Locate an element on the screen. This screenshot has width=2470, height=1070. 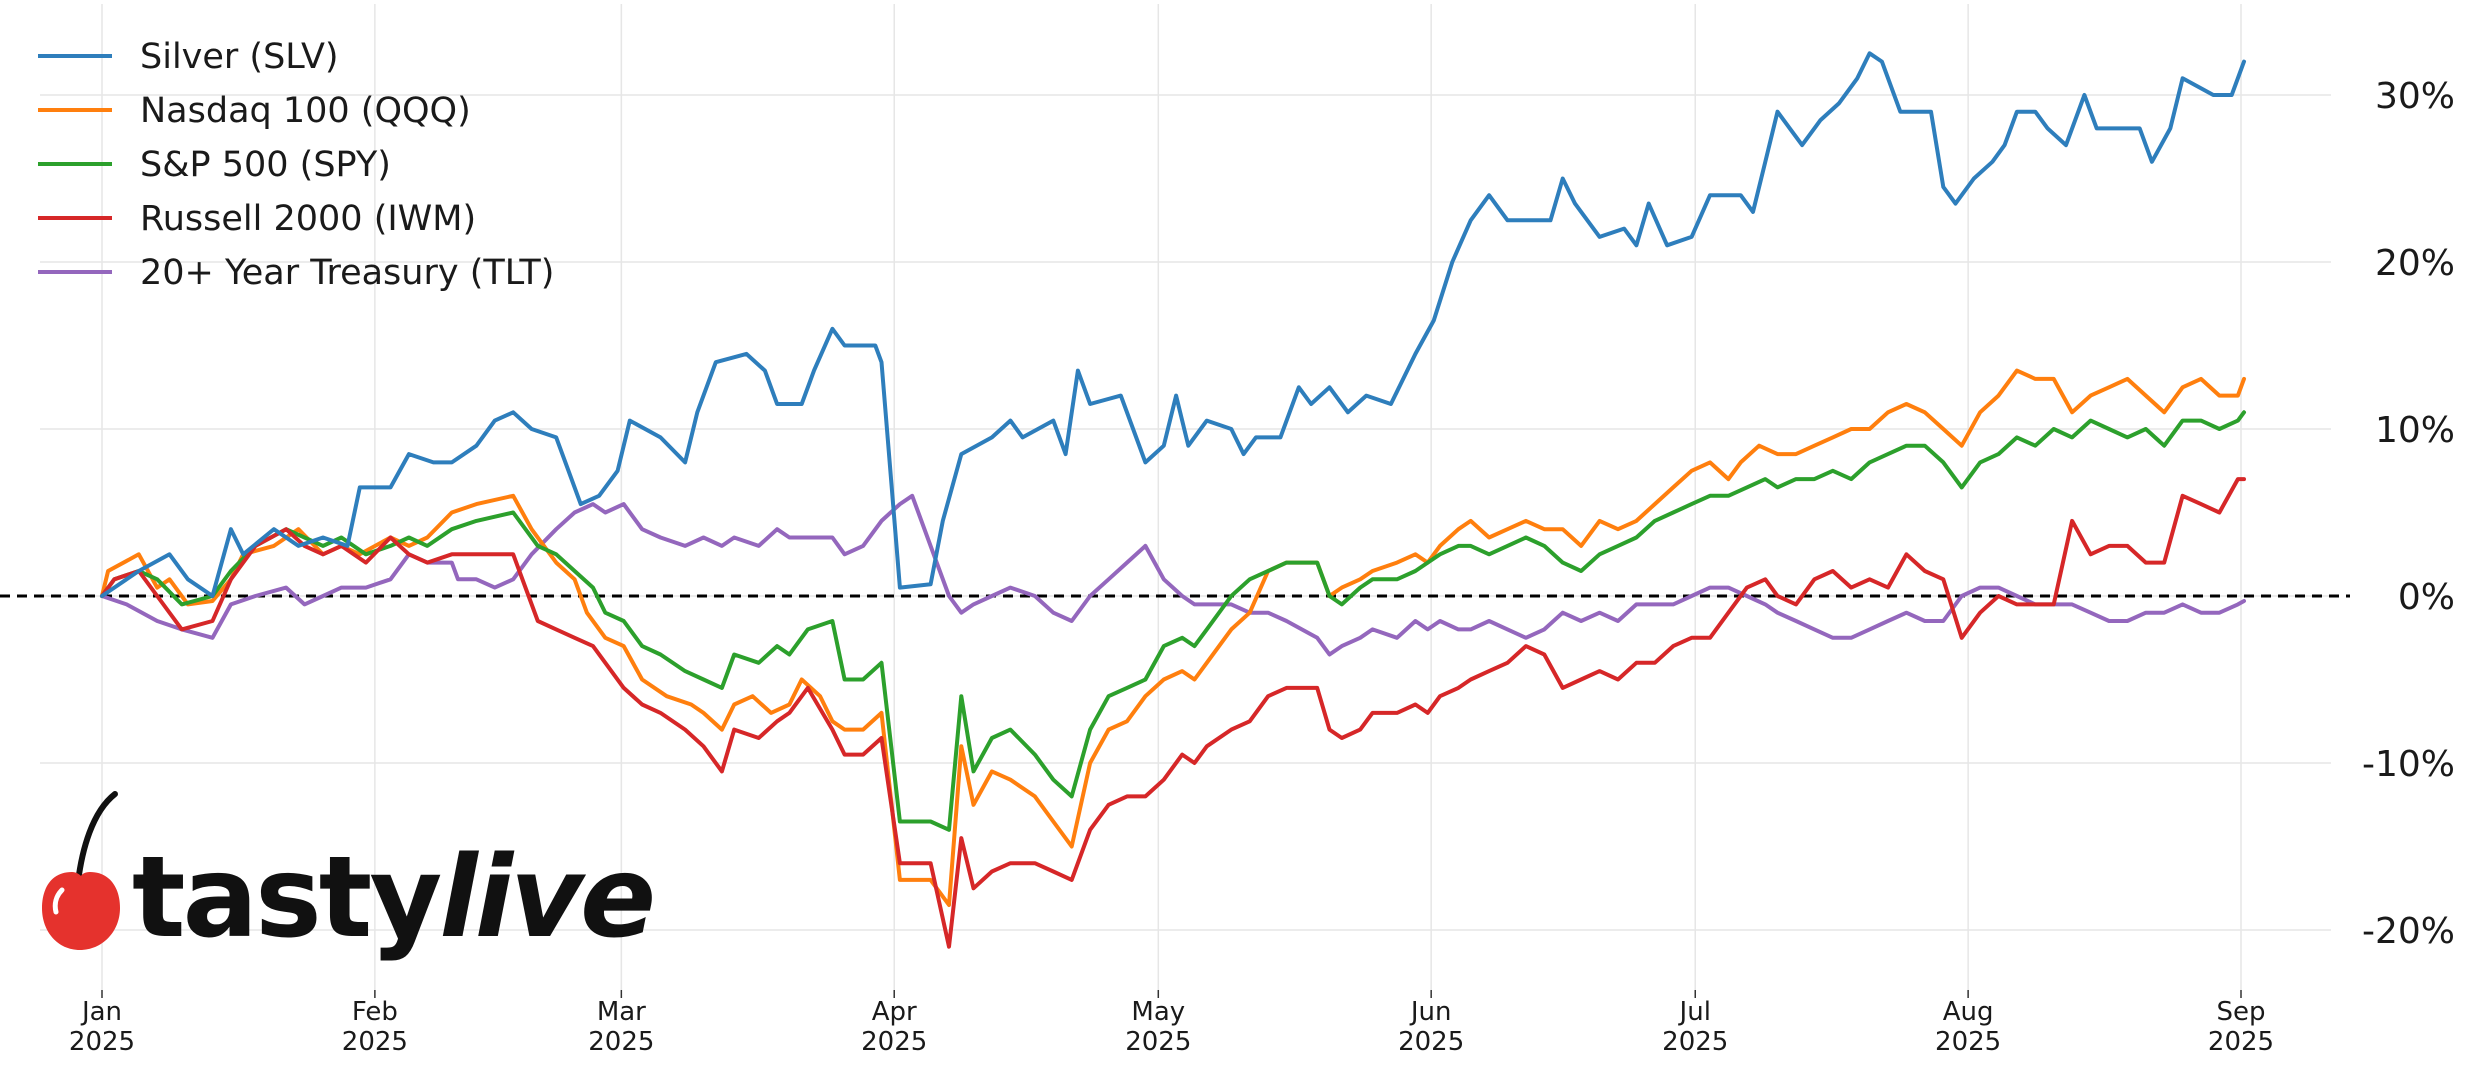
y-tick-label: 10% is located at coordinates (2415, 430).